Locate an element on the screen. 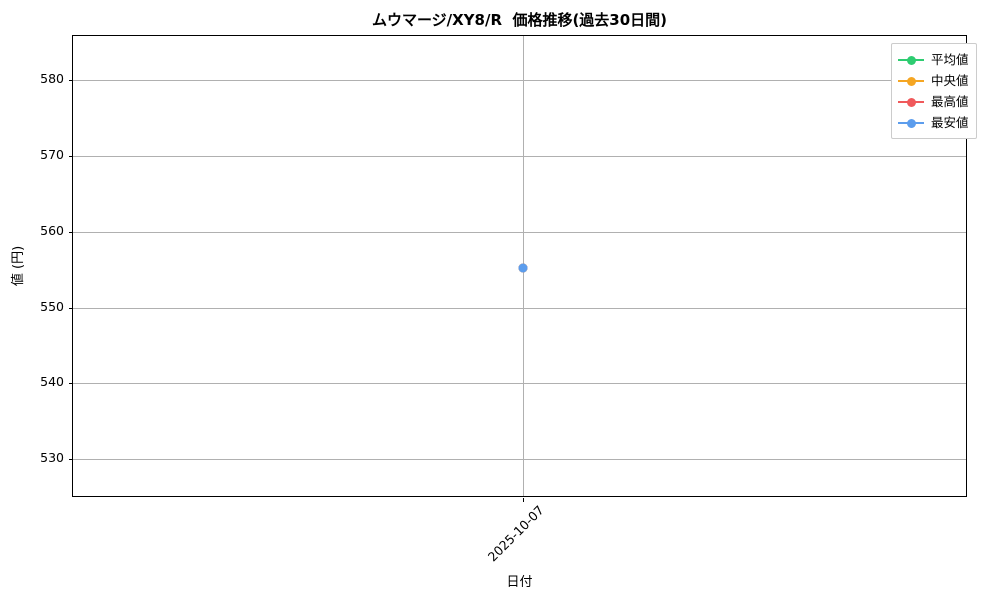 This screenshot has height=600, width=1000. ytick-label-570: 570 is located at coordinates (52, 154).